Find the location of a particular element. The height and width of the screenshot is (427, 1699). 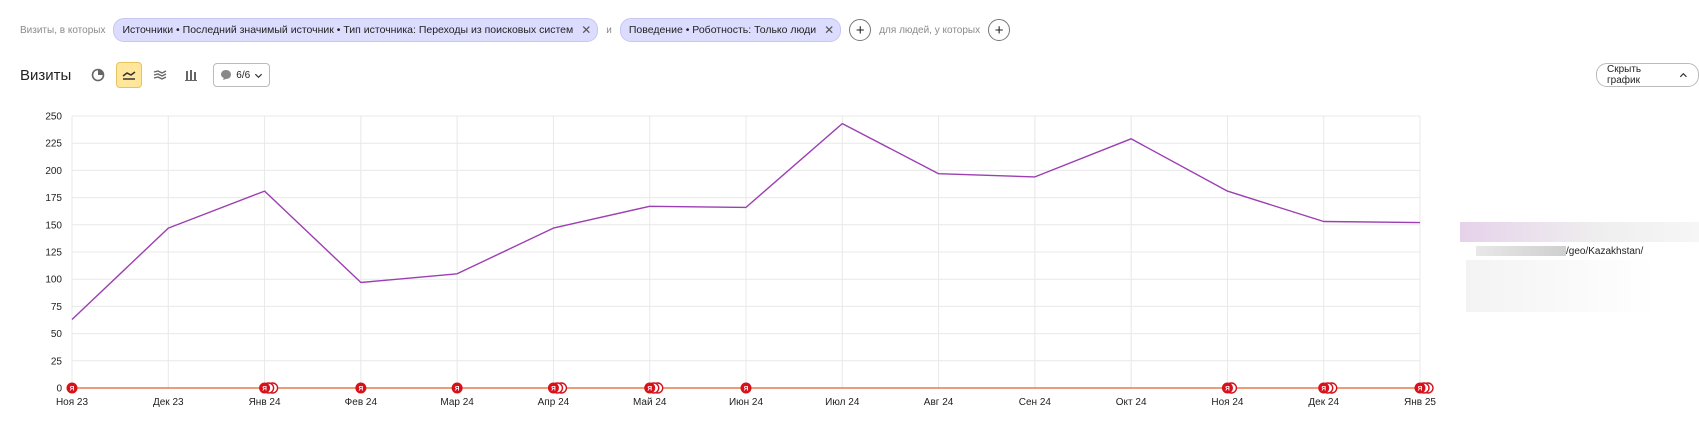

hide-chart-button: Скрыть график is located at coordinates (1647, 75).